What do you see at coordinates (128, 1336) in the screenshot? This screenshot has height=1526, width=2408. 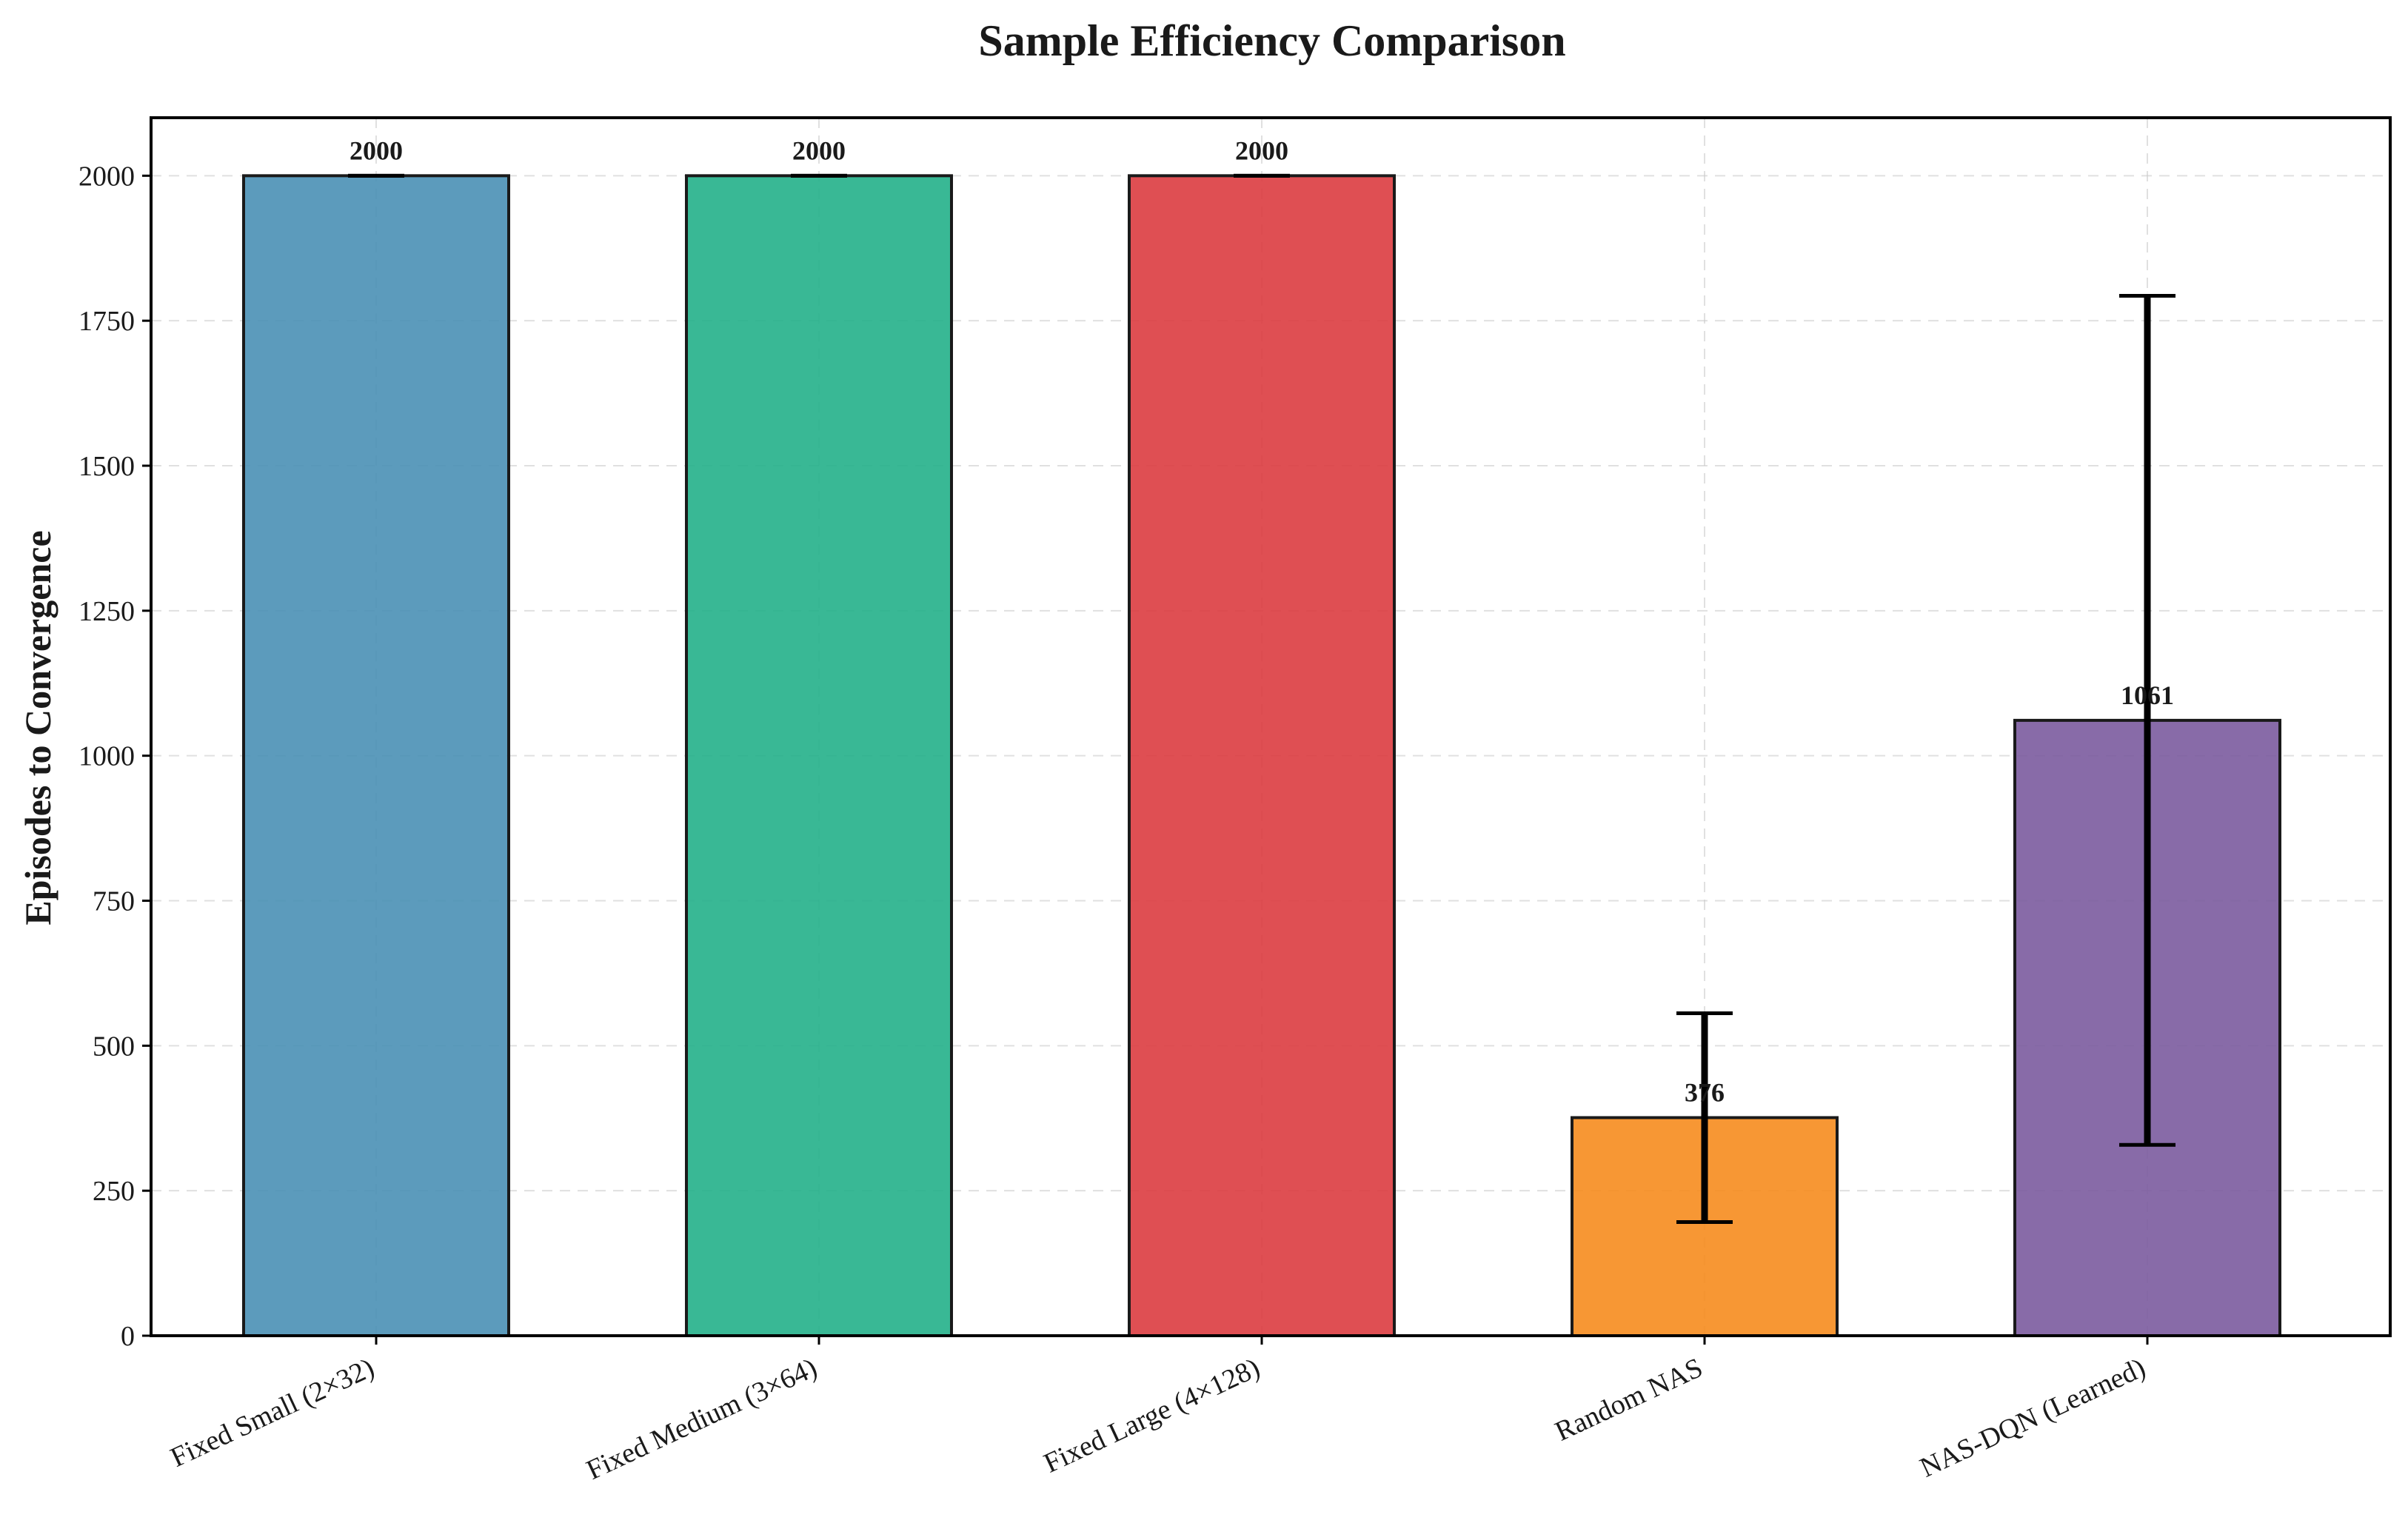 I see `y-tick-label: 0` at bounding box center [128, 1336].